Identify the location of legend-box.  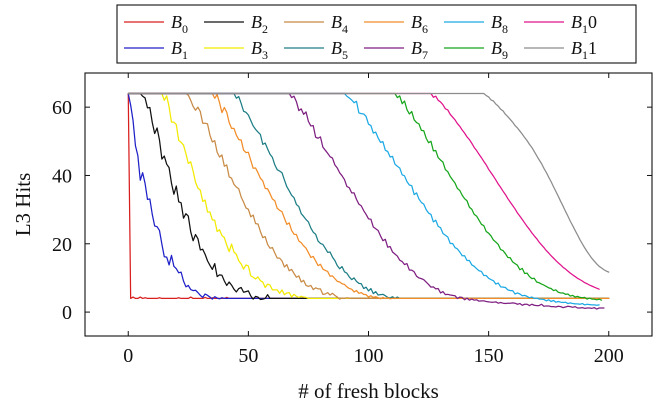
(376, 34).